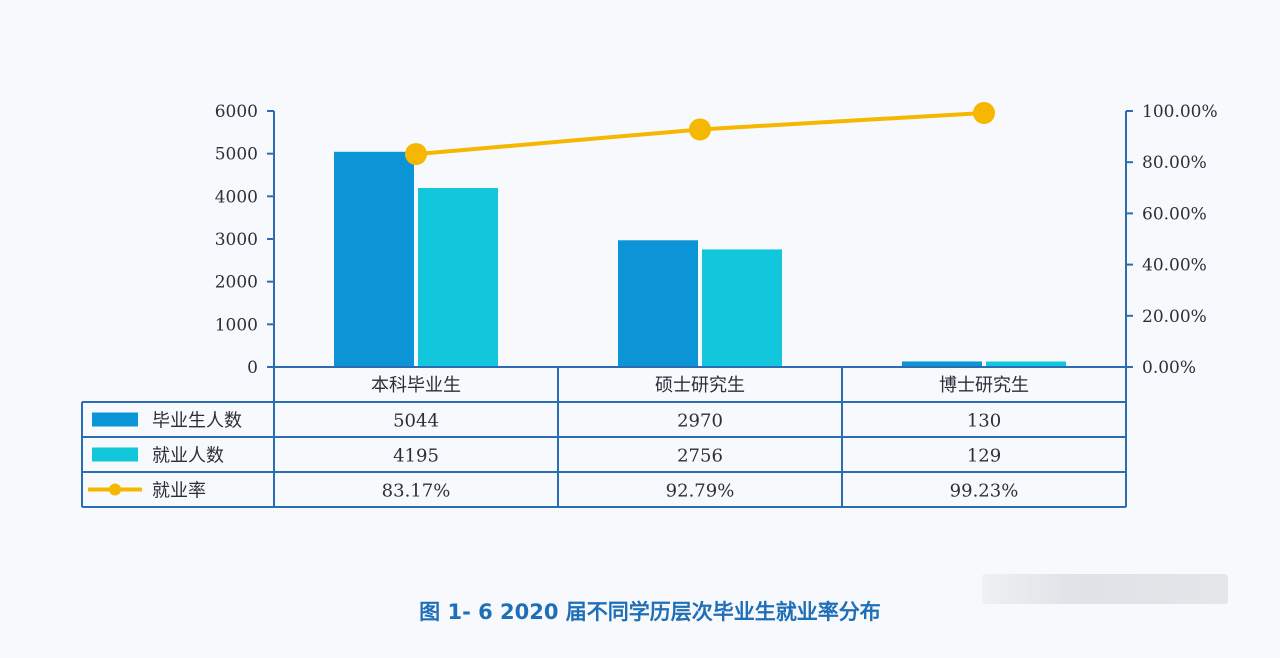  What do you see at coordinates (115, 419) in the screenshot?
I see `legend-swatch-graduates` at bounding box center [115, 419].